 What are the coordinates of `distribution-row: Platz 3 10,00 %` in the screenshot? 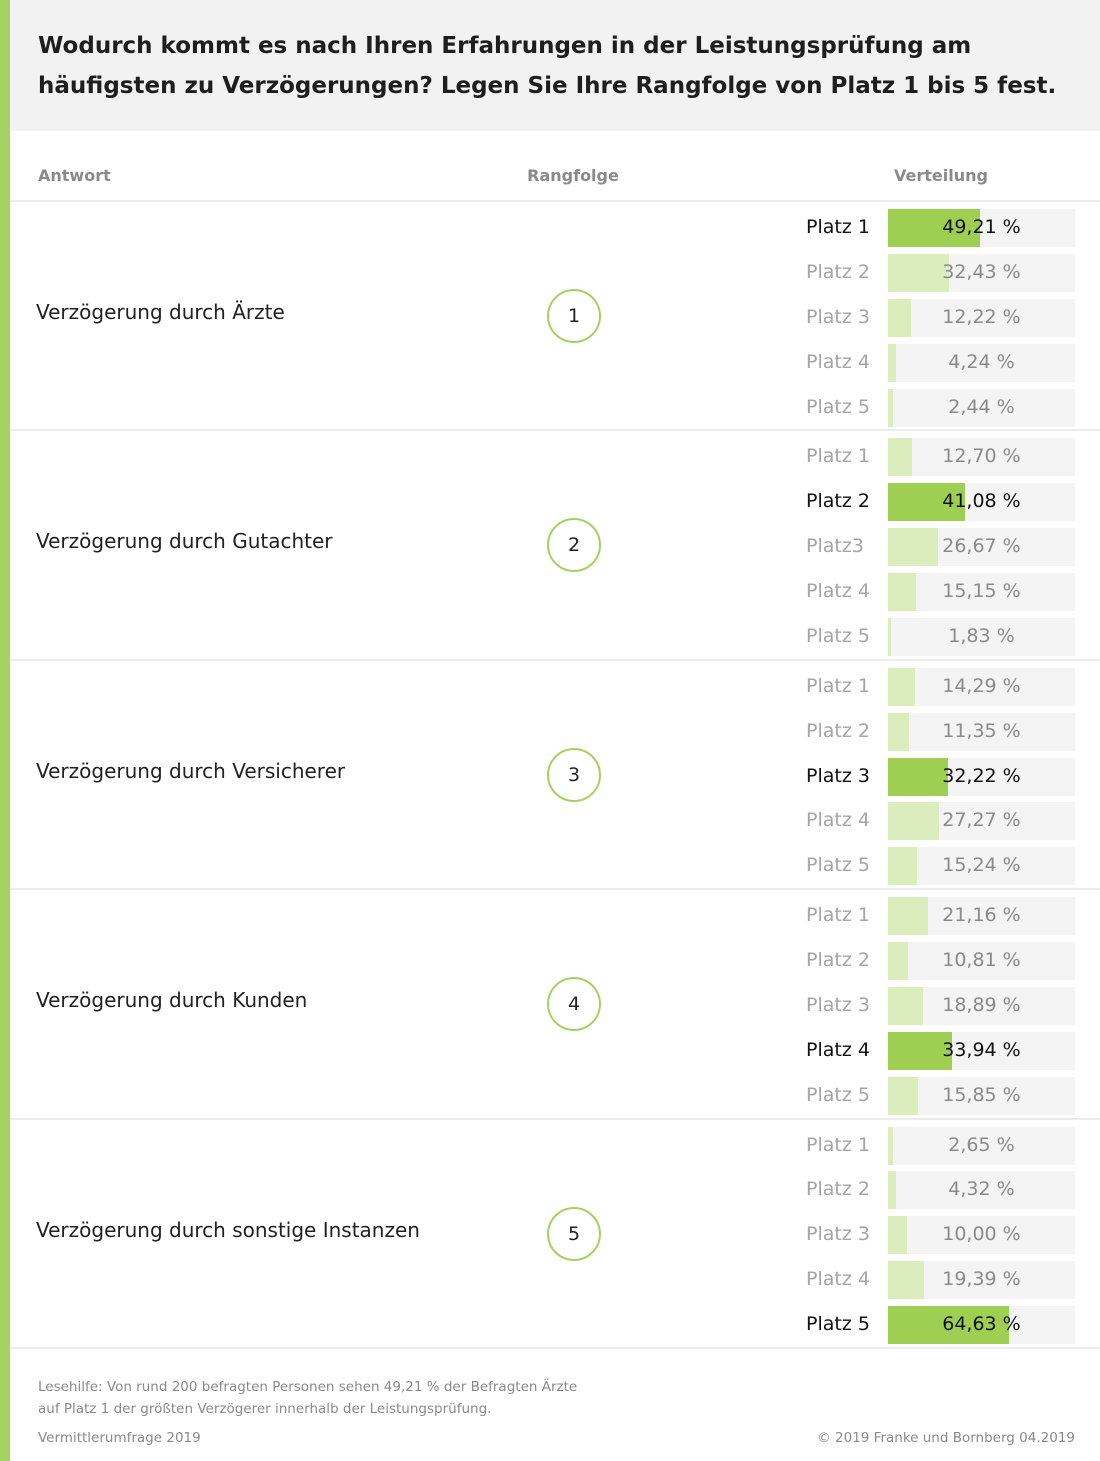 It's located at (550, 1235).